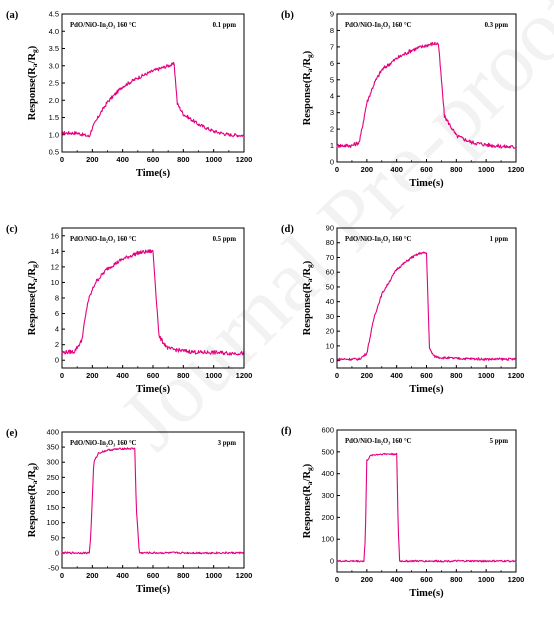 This screenshot has height=624, width=554. Describe the element at coordinates (330, 272) in the screenshot. I see `y-tick-label: 60` at that location.